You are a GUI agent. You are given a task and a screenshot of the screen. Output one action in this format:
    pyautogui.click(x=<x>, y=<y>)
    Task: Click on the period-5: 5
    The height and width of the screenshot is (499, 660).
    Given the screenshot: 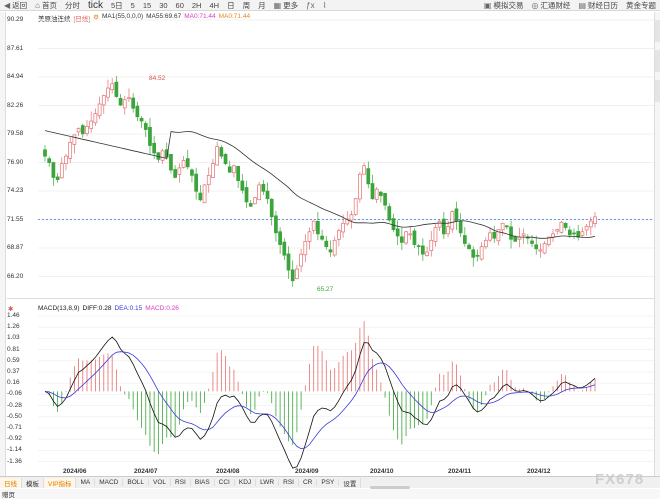 What is the action you would take?
    pyautogui.click(x=132, y=5)
    